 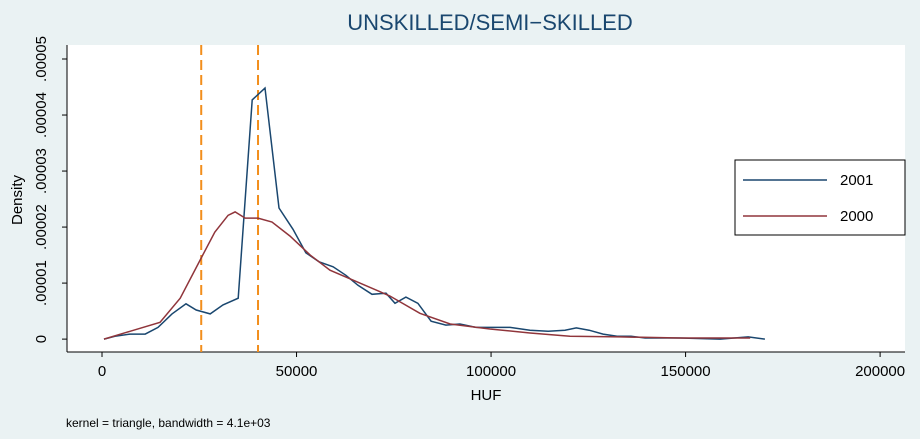 What do you see at coordinates (880, 371) in the screenshot?
I see `x-tick-label: 200000` at bounding box center [880, 371].